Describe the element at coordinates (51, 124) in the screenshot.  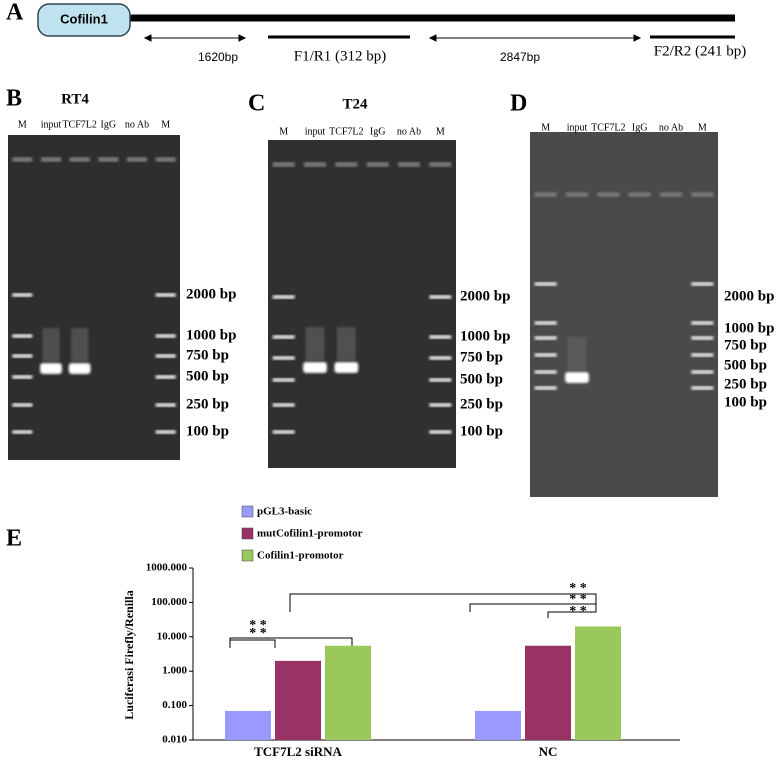
I see `lane-label: input` at that location.